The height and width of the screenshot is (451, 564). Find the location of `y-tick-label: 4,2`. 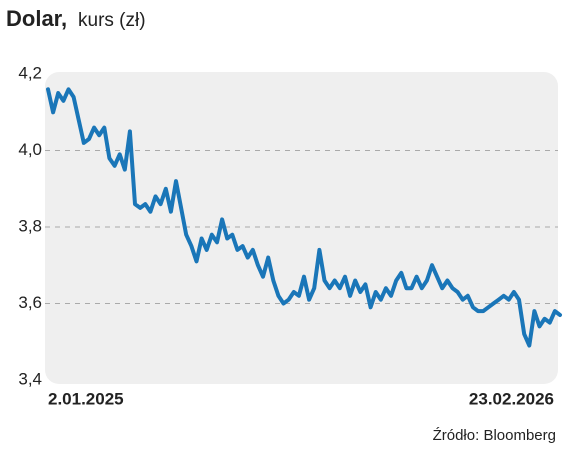

y-tick-label: 4,2 is located at coordinates (30, 72).